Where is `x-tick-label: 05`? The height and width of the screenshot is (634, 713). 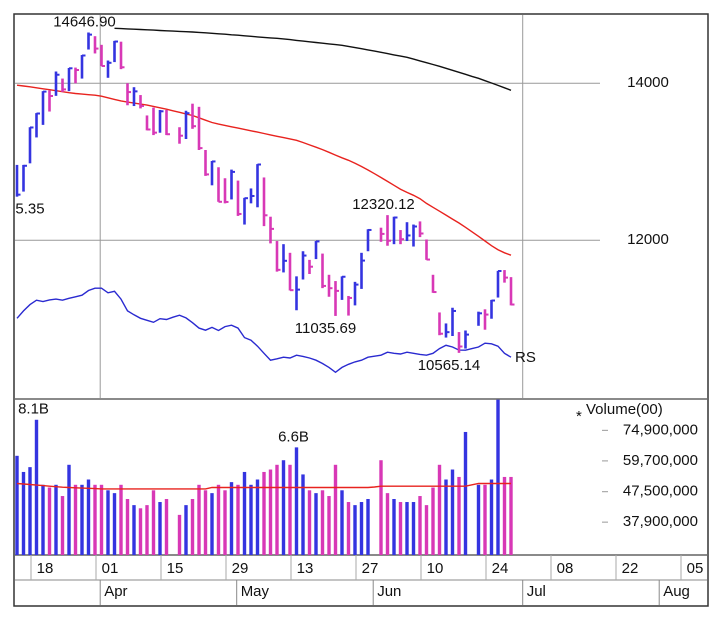 x-tick-label: 05 is located at coordinates (695, 568).